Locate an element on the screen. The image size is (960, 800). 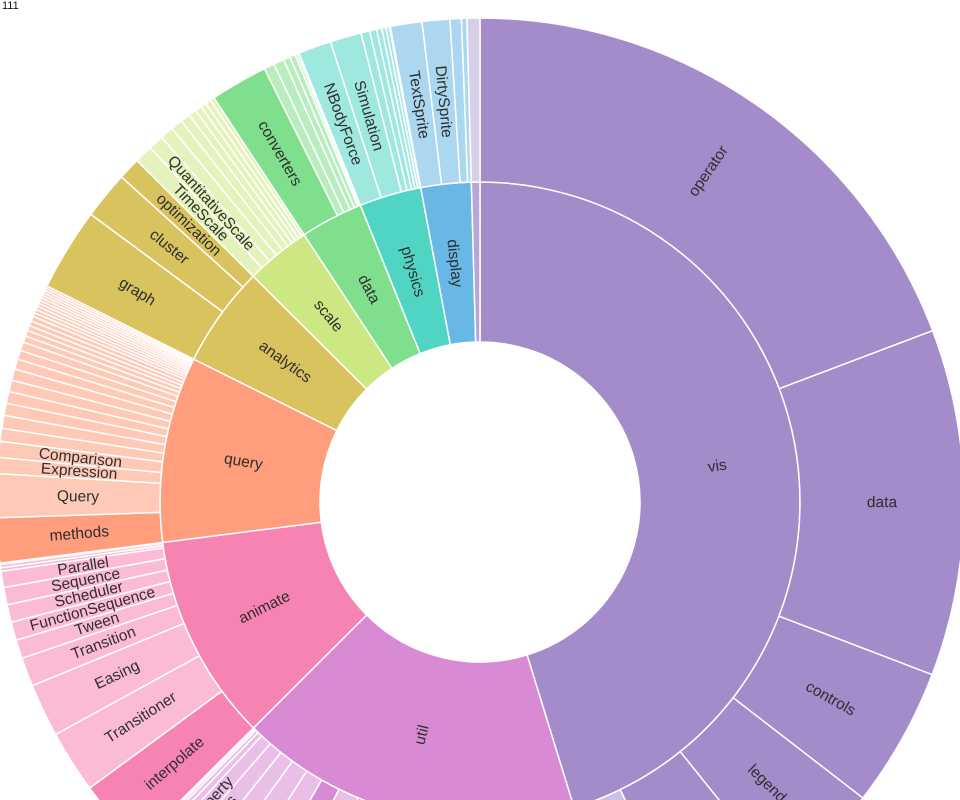
sector-label-methods: methods is located at coordinates (79, 534).